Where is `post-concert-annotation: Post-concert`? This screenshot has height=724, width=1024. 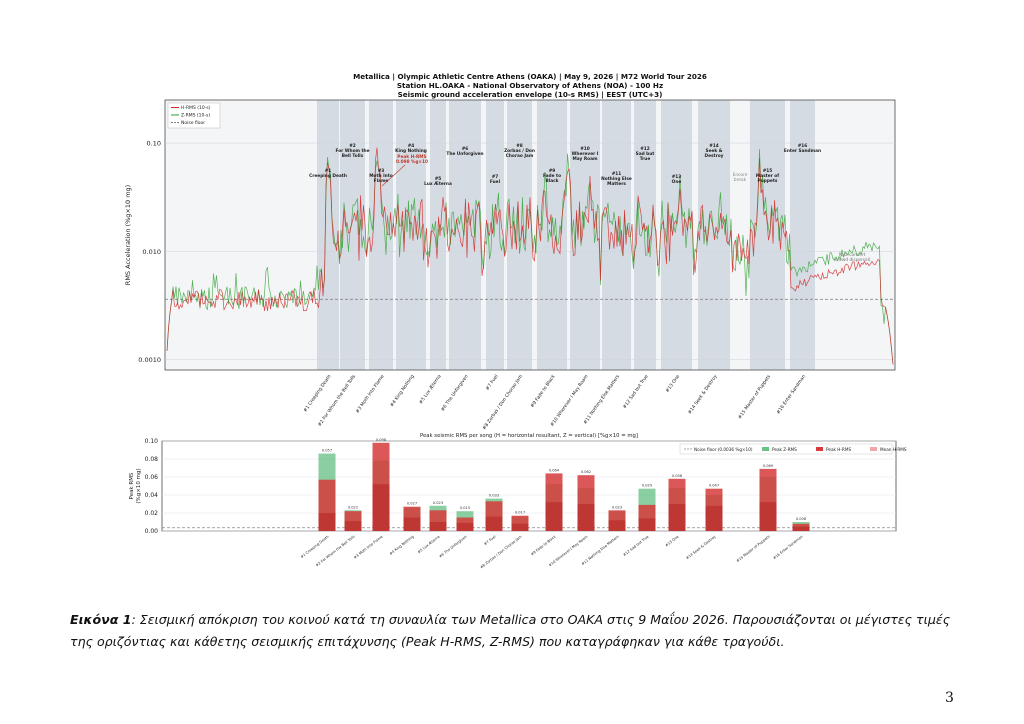
post-concert-annotation: Post-concert is located at coordinates (852, 255).